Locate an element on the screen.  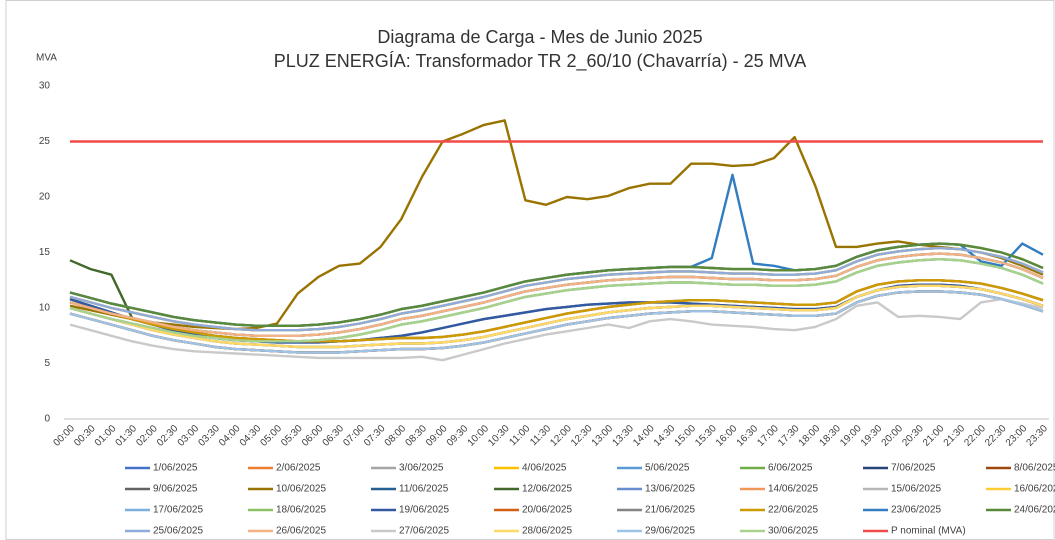
legend-label: 26/06/2025 is located at coordinates (301, 531).